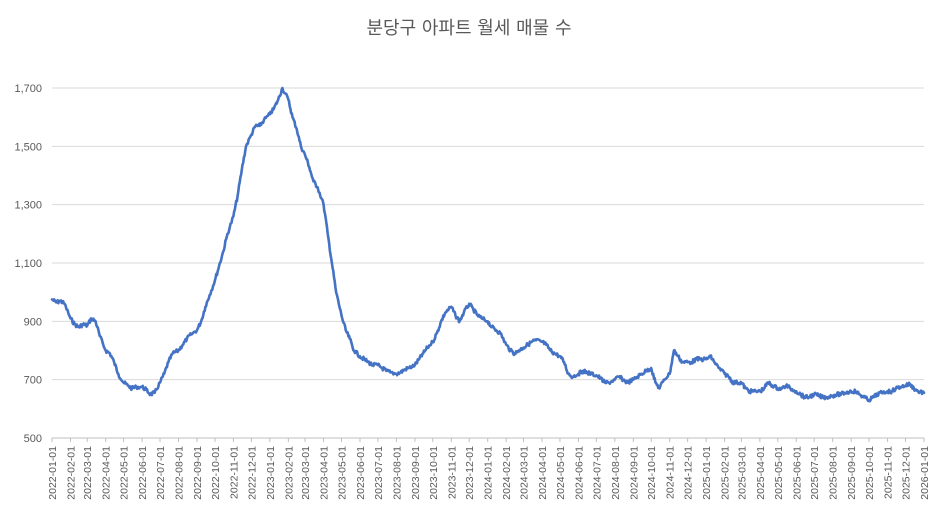  I want to click on x-tick-label: 2025-11-01, so click(889, 472).